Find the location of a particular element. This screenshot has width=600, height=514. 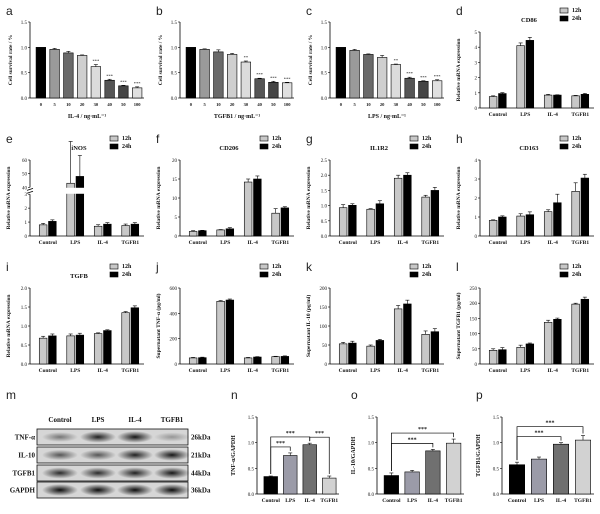

y-tick-label: 2.5 is located at coordinates (324, 161).